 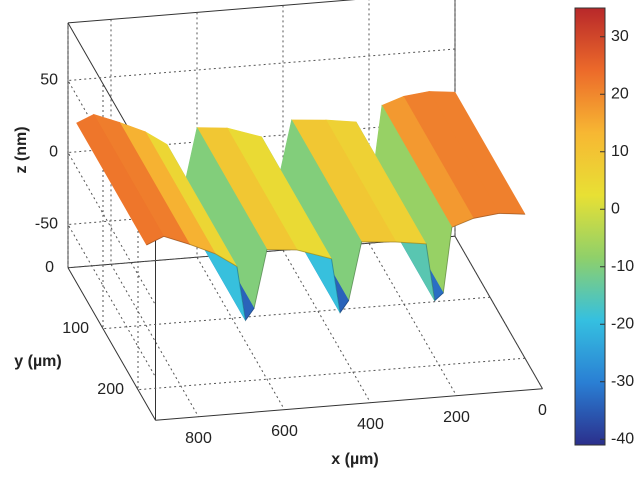 What do you see at coordinates (46, 224) in the screenshot?
I see `z-tick-label: -50` at bounding box center [46, 224].